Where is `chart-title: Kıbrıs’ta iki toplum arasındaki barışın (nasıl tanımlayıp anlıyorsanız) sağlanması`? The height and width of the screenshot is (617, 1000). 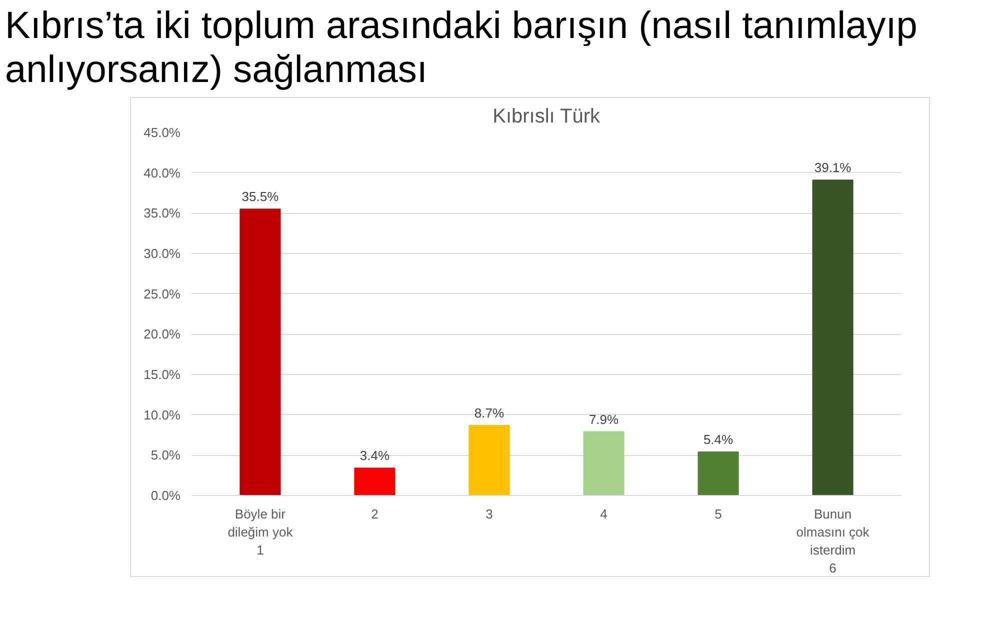 chart-title: Kıbrıs’ta iki toplum arasındaki barışın (nasıl tanımlayıp anlıyorsanız) sağlanması is located at coordinates (461, 48).